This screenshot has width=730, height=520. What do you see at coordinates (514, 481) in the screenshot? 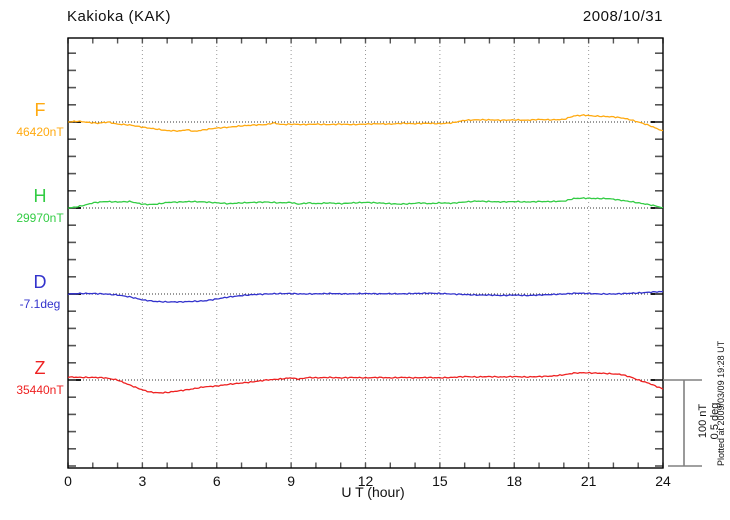
I see `svg-text: 18` at bounding box center [514, 481].